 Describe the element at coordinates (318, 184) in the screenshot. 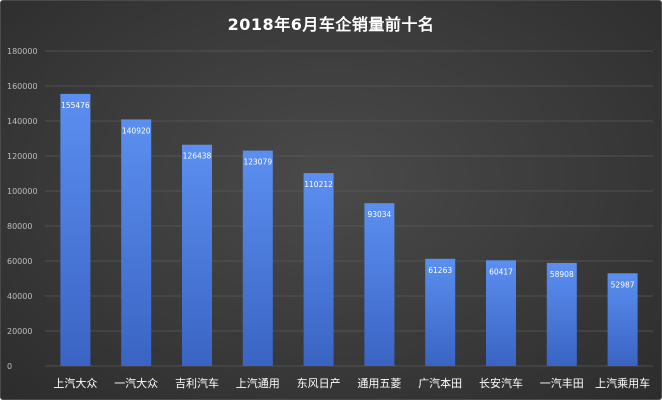

I see `data-label: 110212` at that location.